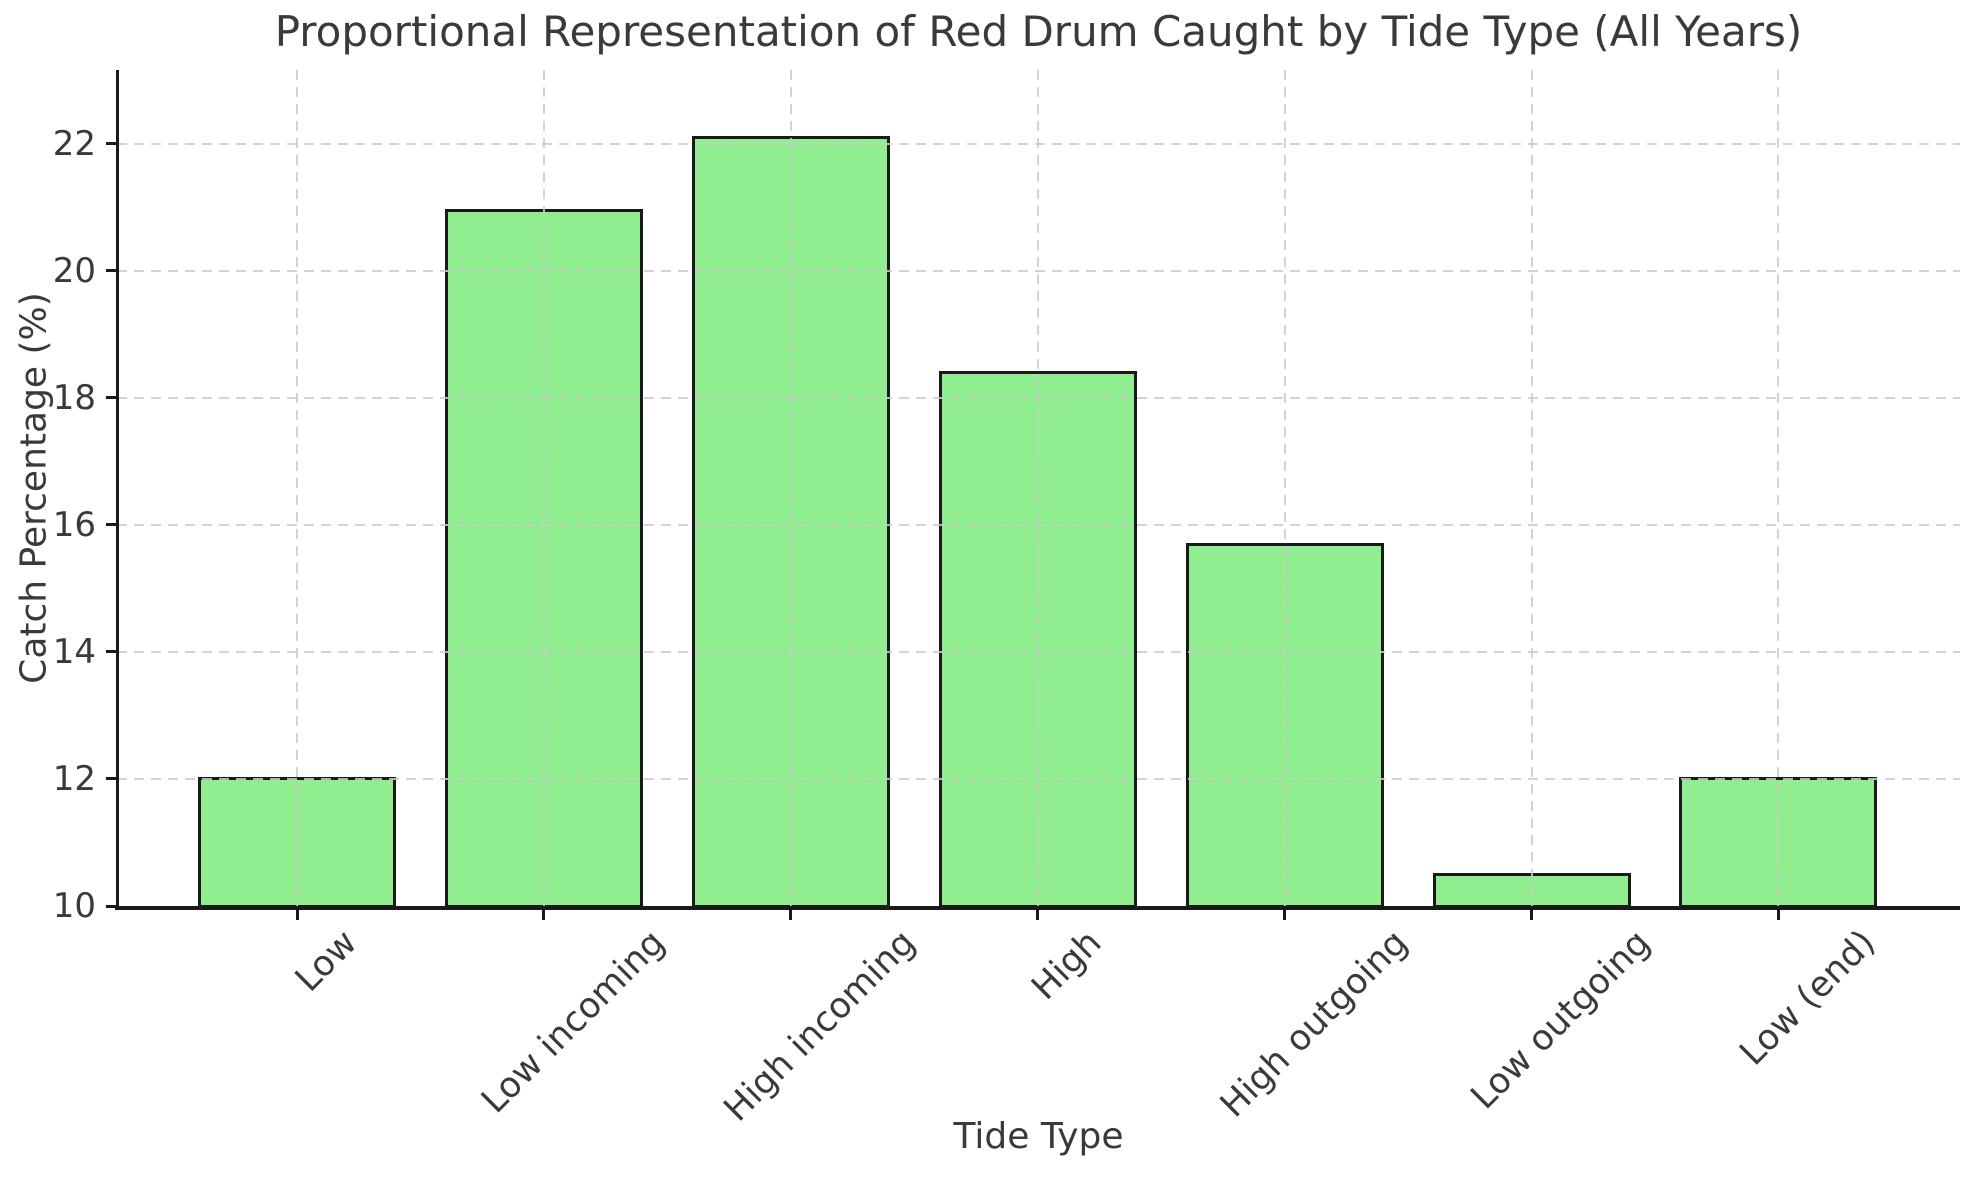 This screenshot has width=1979, height=1180. Describe the element at coordinates (1808, 998) in the screenshot. I see `x-tick-label: Low (end)` at that location.